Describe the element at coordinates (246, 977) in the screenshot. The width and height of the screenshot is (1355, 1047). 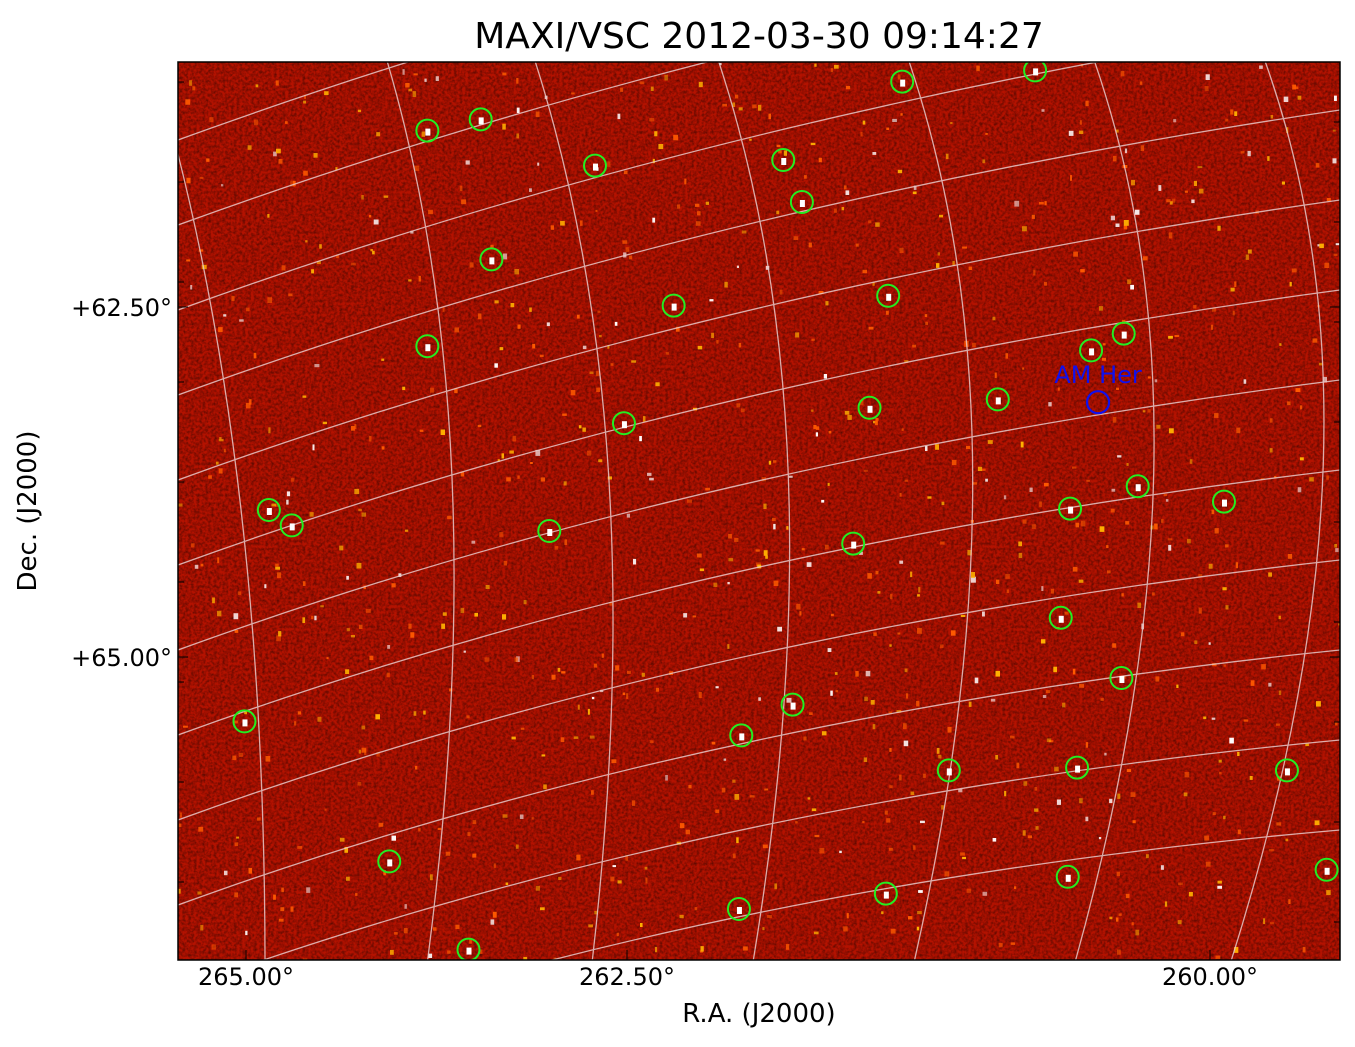
I see `x-tick-label: 265.00°` at that location.